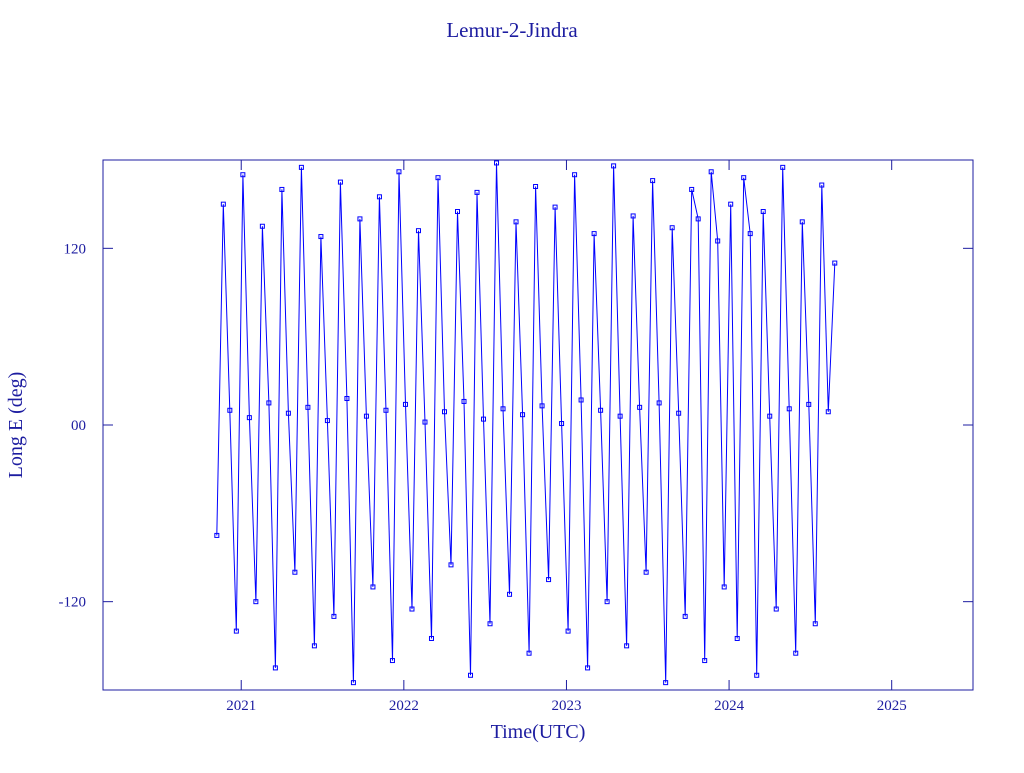 This screenshot has width=1024, height=773. I want to click on y-tick-label: -120, so click(73, 603).